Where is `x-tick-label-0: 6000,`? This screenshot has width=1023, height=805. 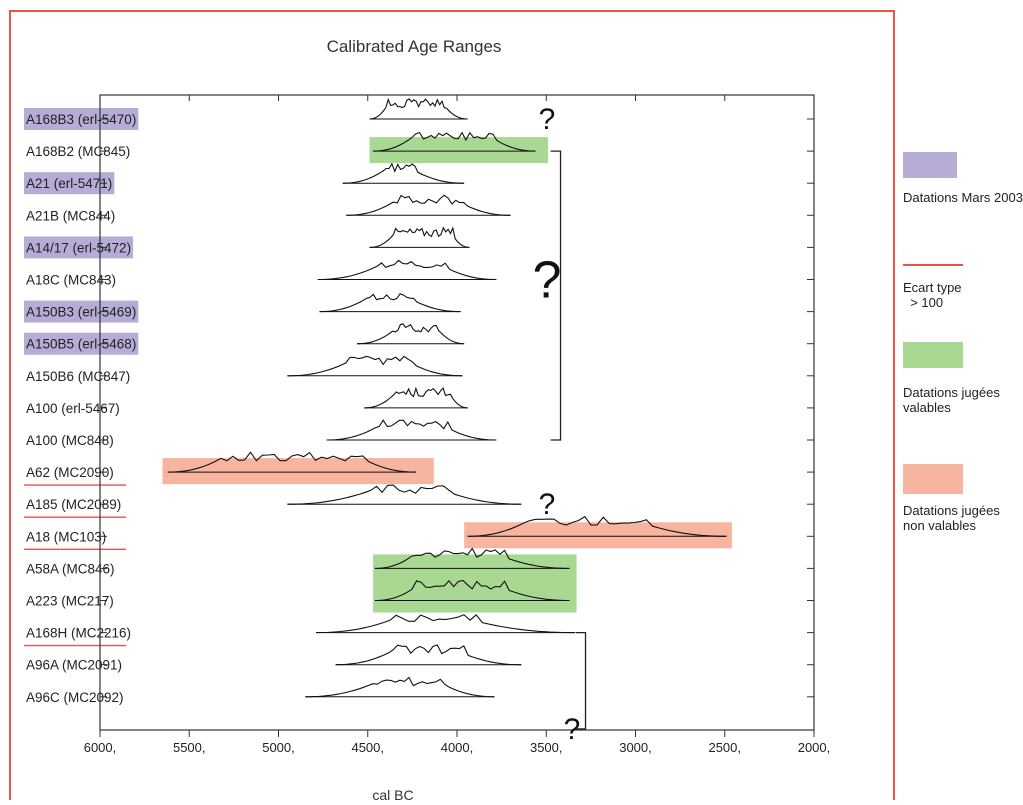
x-tick-label-0: 6000, is located at coordinates (100, 747).